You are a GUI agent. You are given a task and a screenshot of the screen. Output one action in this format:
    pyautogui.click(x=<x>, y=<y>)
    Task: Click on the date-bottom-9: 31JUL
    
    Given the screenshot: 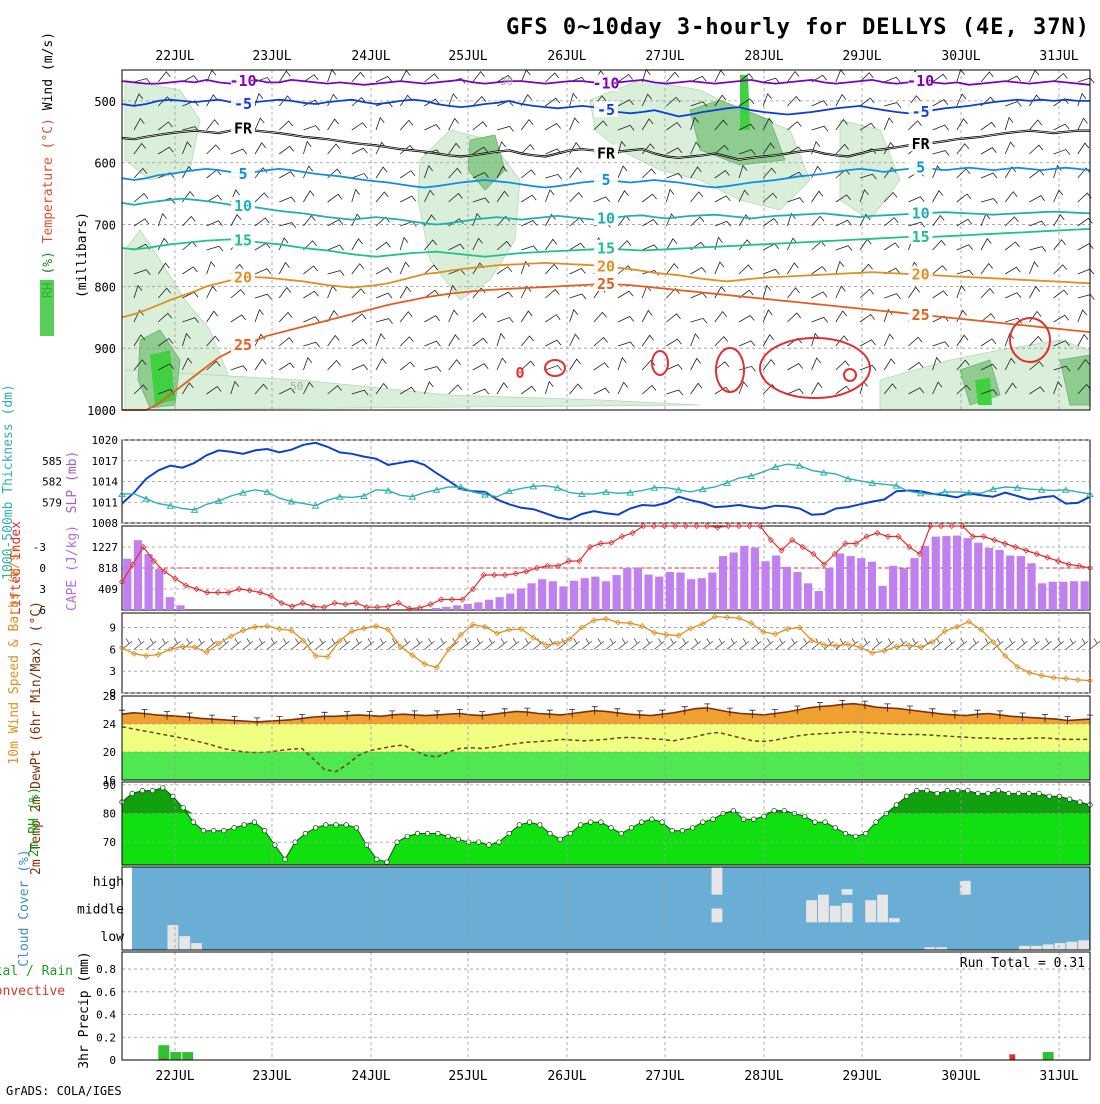 What is the action you would take?
    pyautogui.click(x=1058, y=1076)
    